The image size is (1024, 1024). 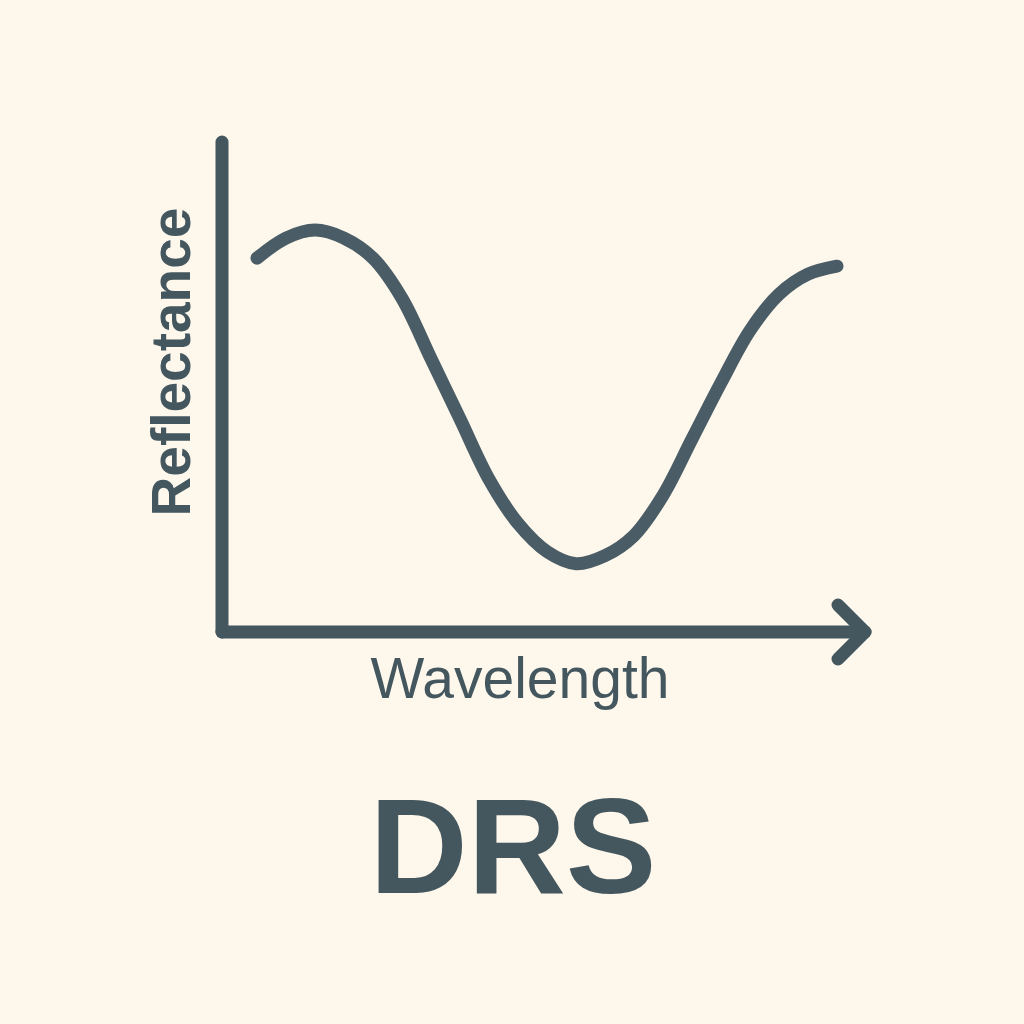 What do you see at coordinates (513, 846) in the screenshot?
I see `text: DRS` at bounding box center [513, 846].